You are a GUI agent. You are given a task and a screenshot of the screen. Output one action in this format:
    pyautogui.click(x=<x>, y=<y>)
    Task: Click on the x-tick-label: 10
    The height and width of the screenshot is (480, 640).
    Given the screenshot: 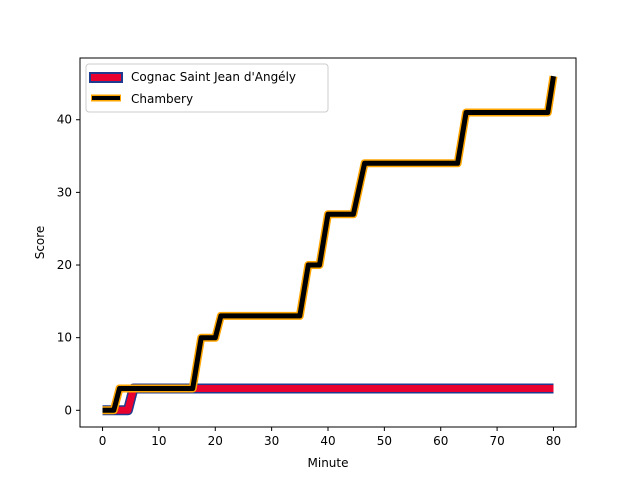 What is the action you would take?
    pyautogui.click(x=158, y=441)
    